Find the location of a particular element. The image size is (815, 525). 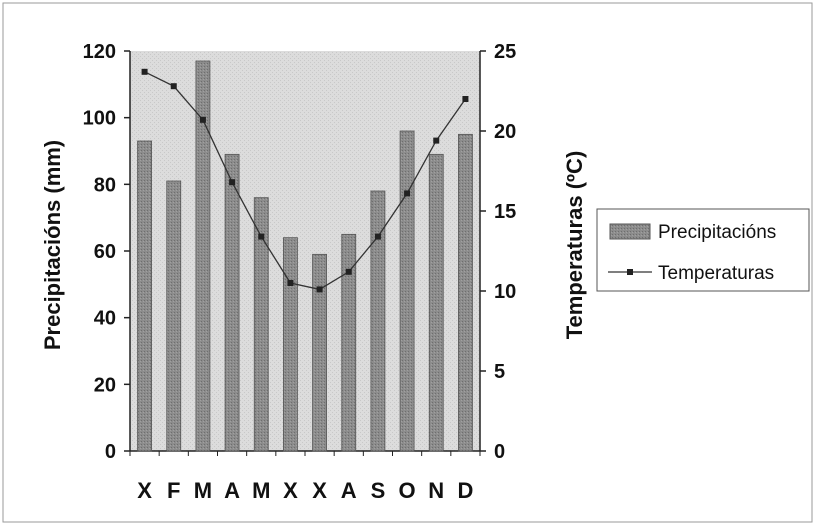

left-tick-label: 20 is located at coordinates (105, 385).